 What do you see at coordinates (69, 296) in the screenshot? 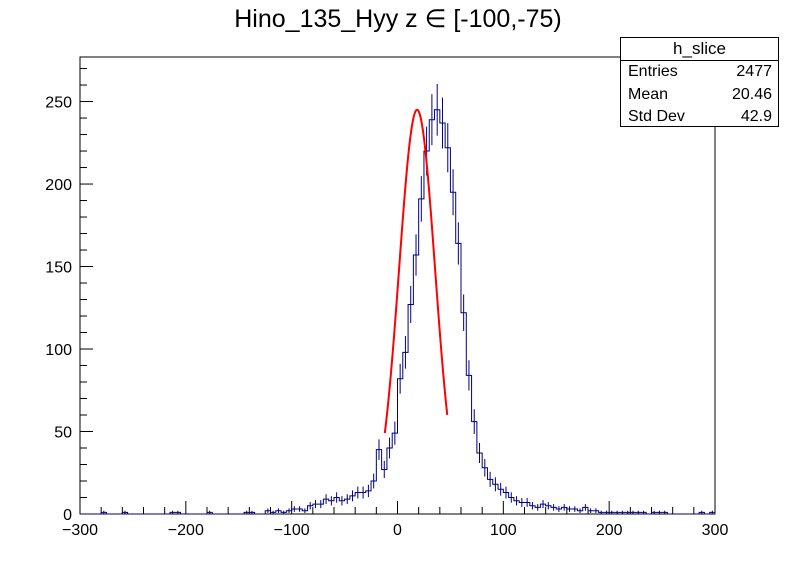
I see `y-axis: 0 50 100 150 200 250` at bounding box center [69, 296].